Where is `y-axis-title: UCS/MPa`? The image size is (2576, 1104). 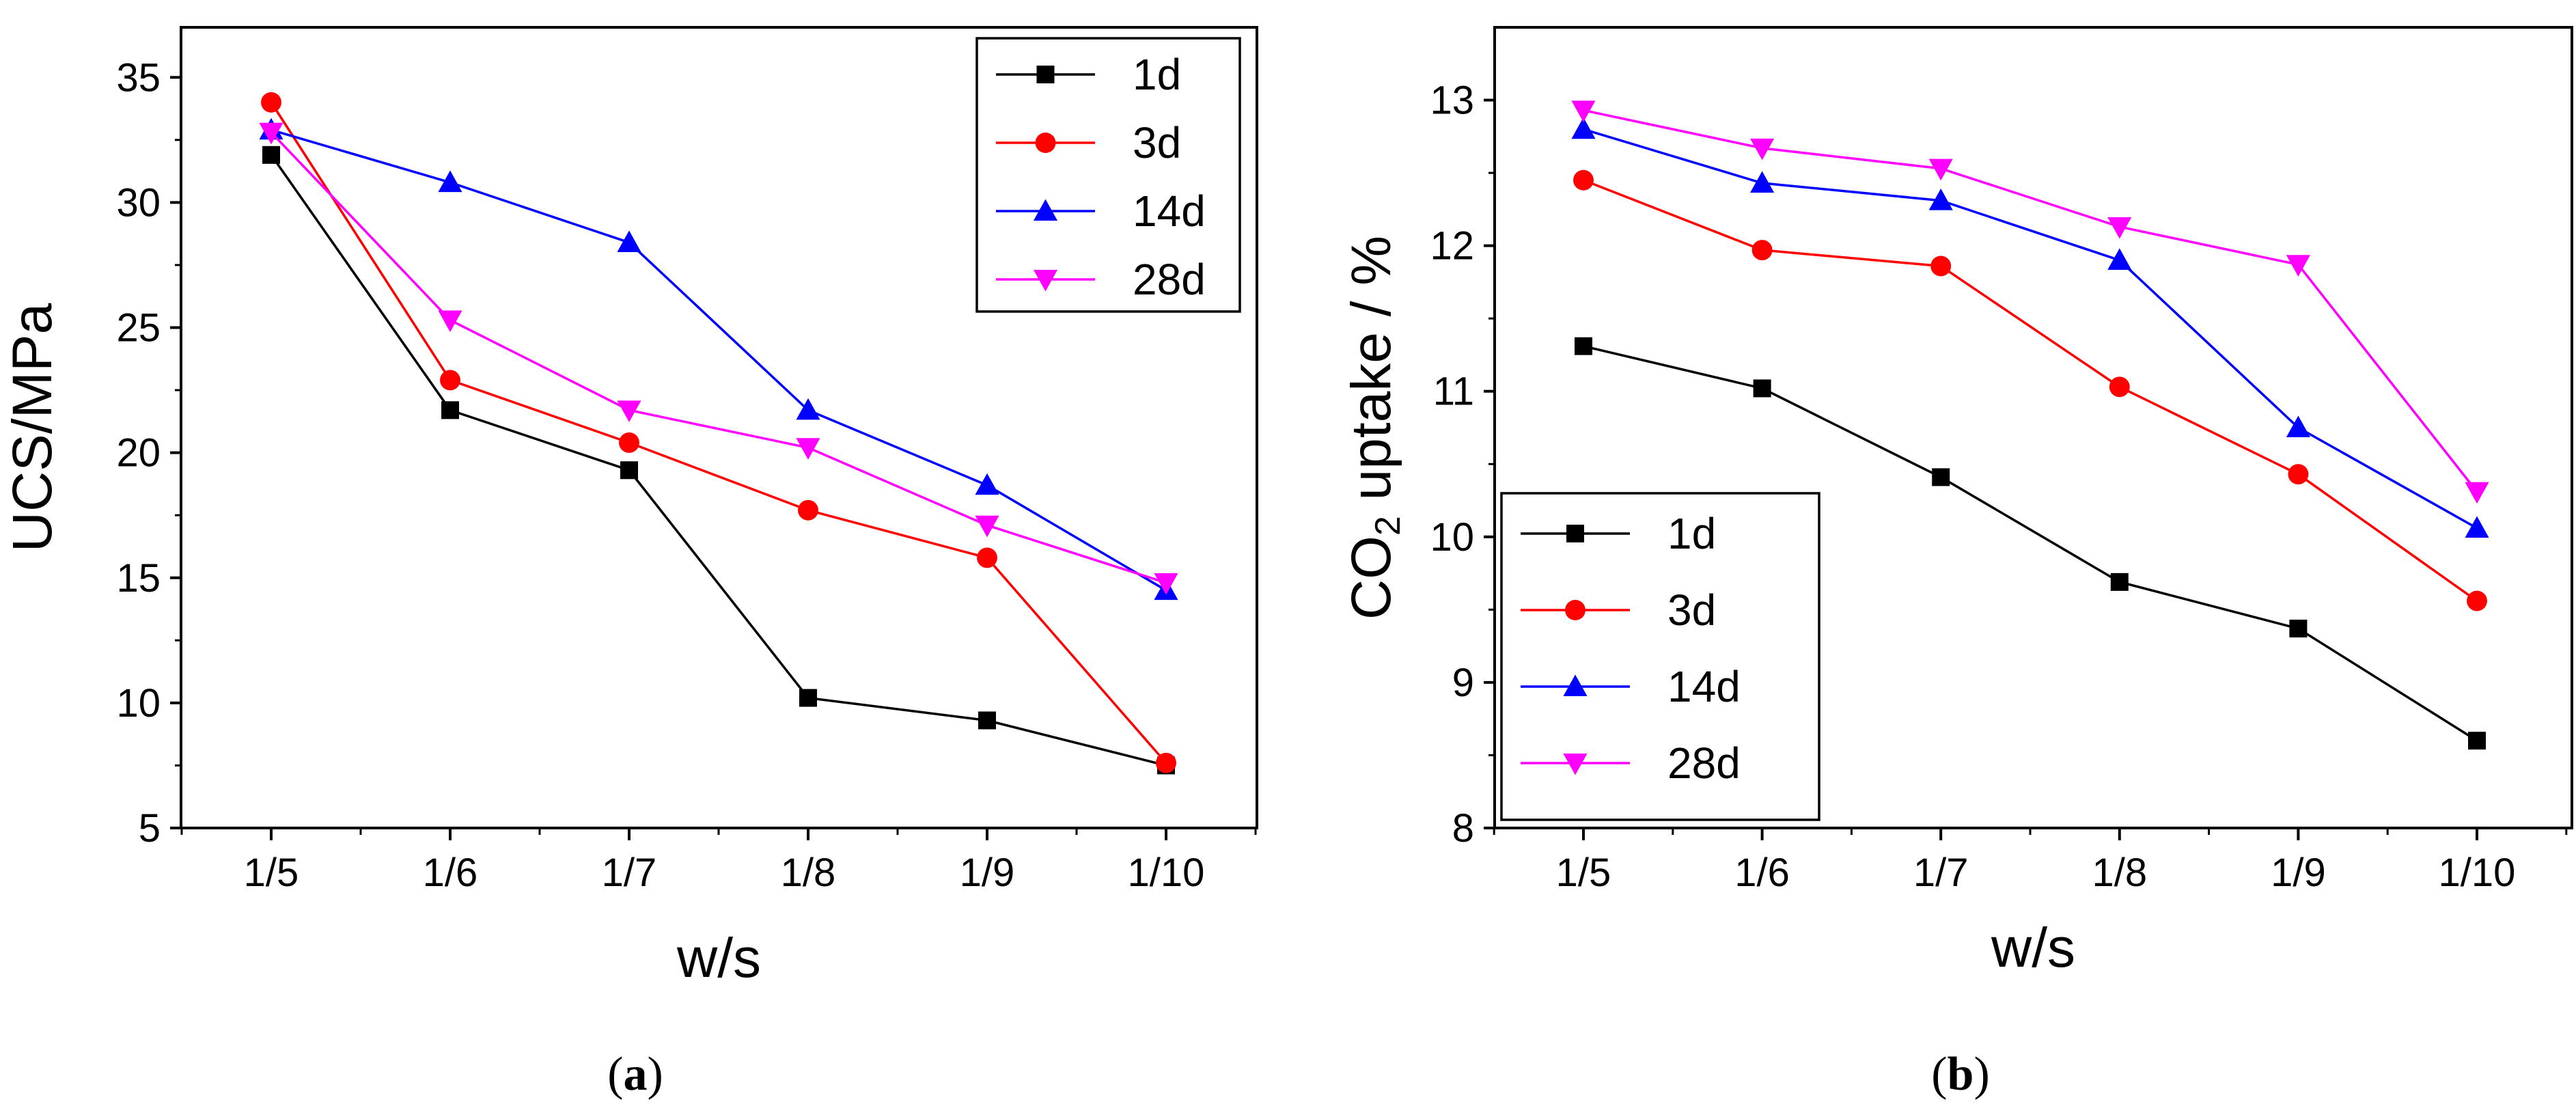
y-axis-title: UCS/MPa is located at coordinates (32, 427).